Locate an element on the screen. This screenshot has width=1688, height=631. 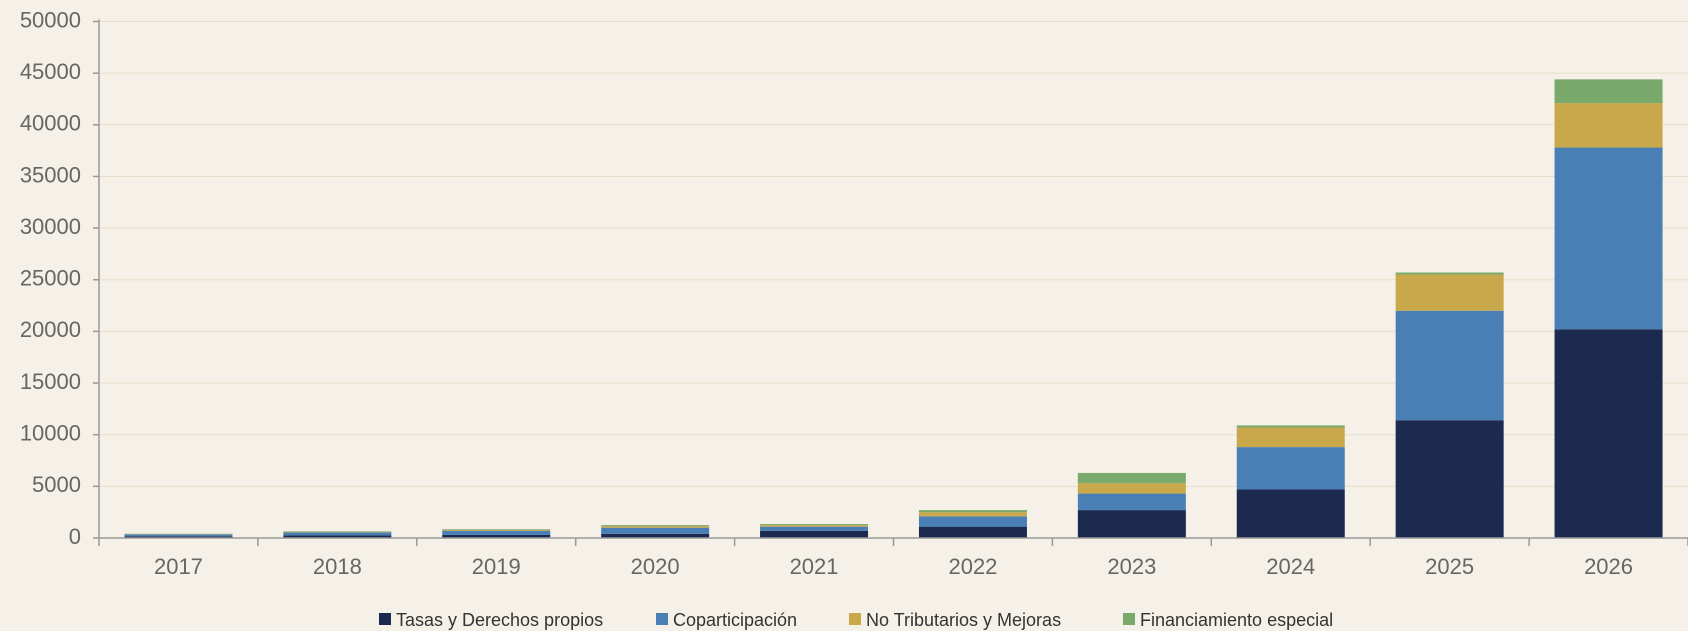
legend-label: No Tributarios y Mejoras is located at coordinates (963, 620).